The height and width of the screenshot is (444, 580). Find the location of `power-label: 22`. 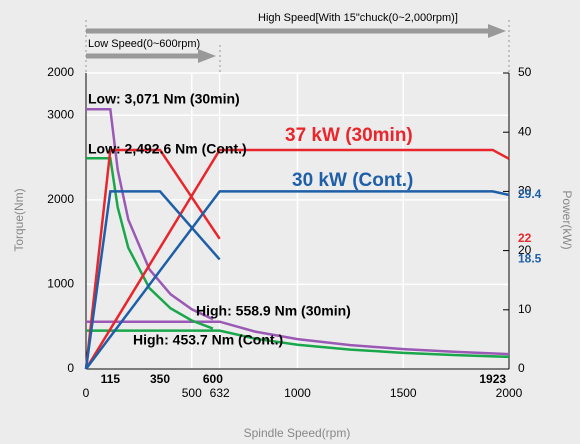

power-label: 22 is located at coordinates (525, 238).